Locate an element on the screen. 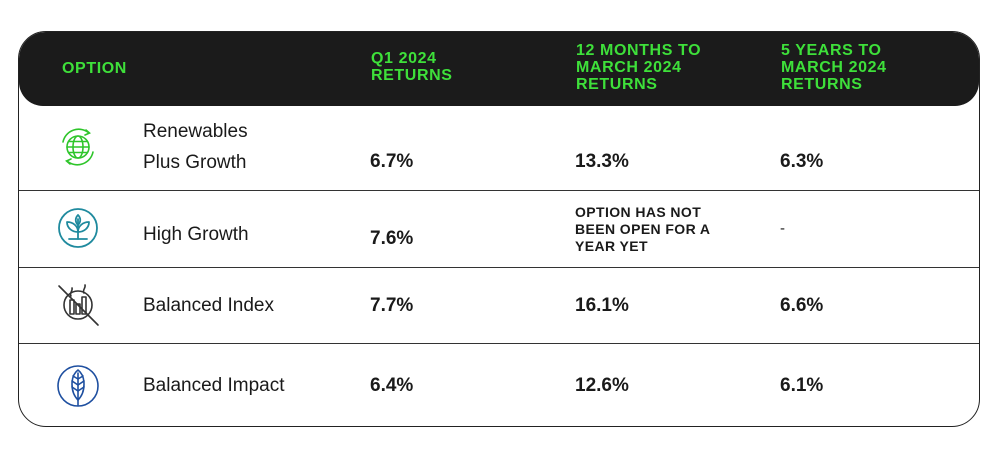 This screenshot has width=1000, height=459. sprout-icon is located at coordinates (78, 228).